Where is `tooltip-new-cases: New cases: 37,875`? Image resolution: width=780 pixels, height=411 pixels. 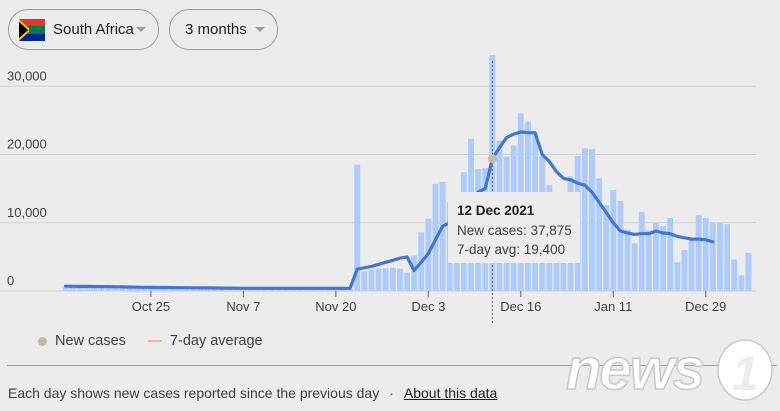 tooltip-new-cases: New cases: 37,875 is located at coordinates (514, 230).